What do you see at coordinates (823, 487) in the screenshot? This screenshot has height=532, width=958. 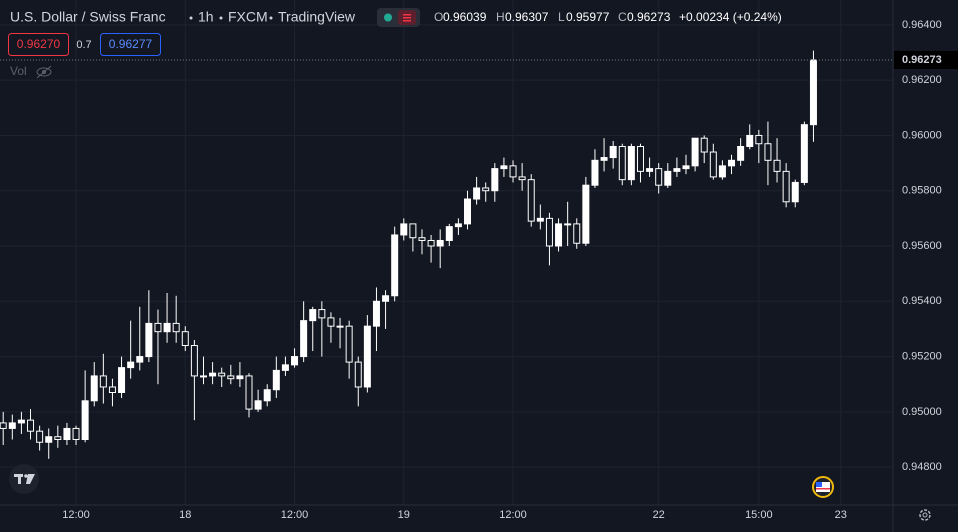 I see `events-flag` at bounding box center [823, 487].